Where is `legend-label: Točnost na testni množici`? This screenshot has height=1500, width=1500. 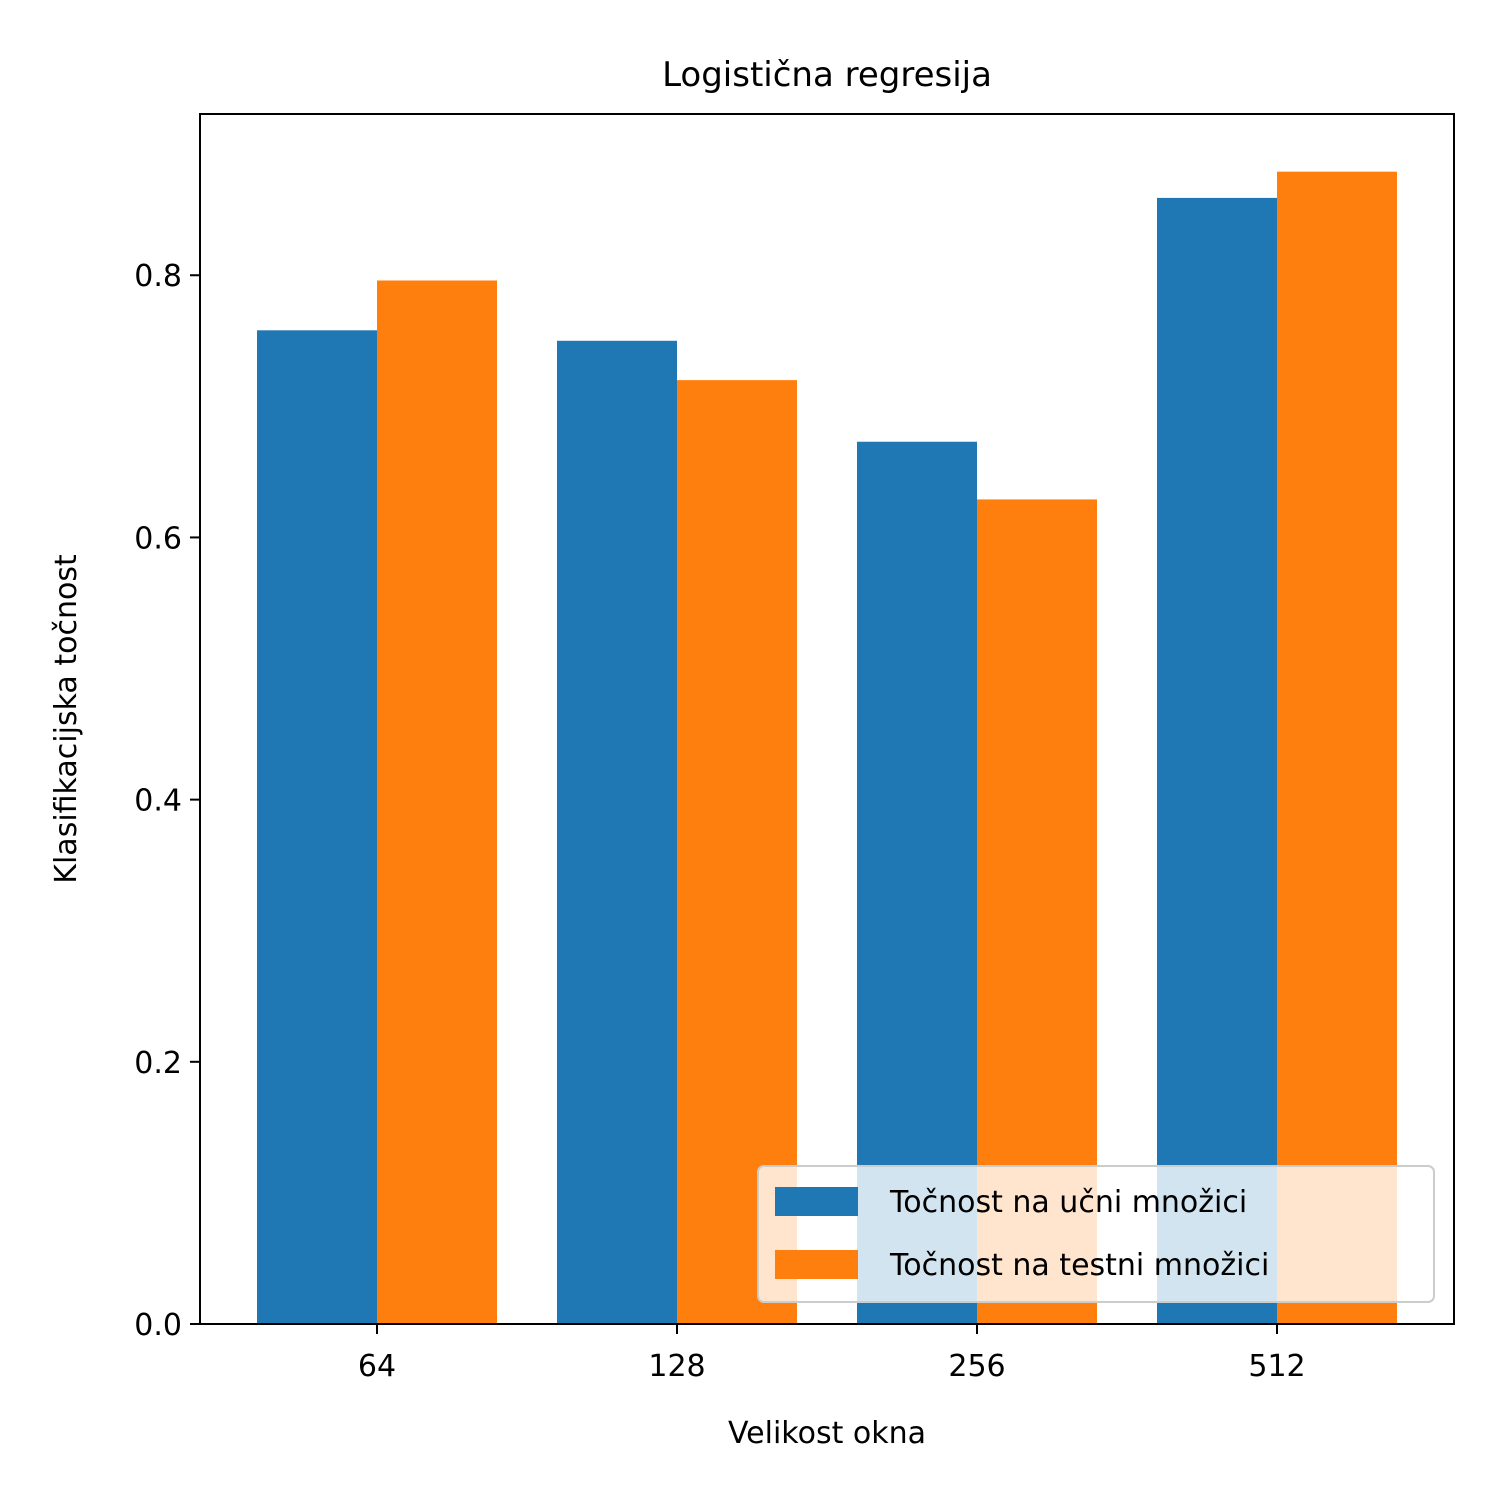
legend-label: Točnost na testni množici is located at coordinates (1079, 1265).